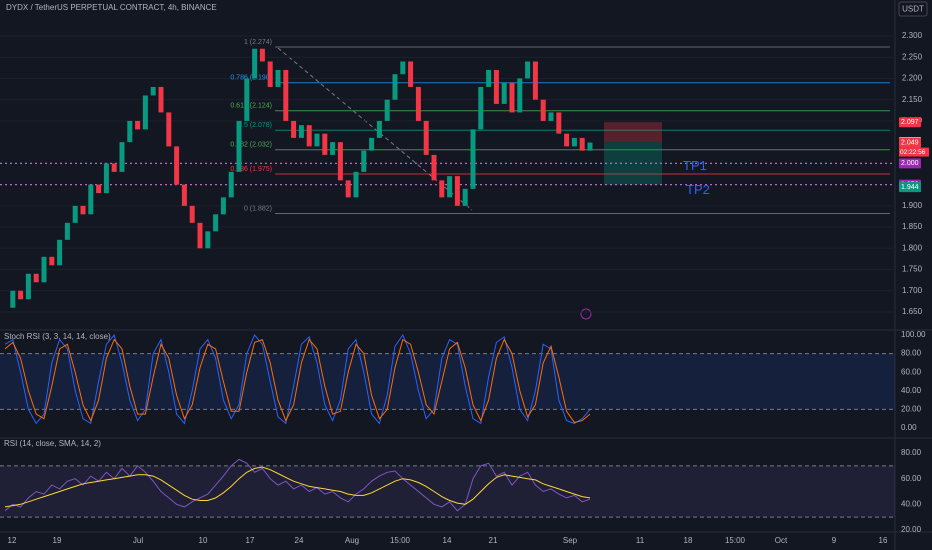 This screenshot has height=550, width=932. Describe the element at coordinates (911, 409) in the screenshot. I see `stoch-tick-label: 20.00` at that location.